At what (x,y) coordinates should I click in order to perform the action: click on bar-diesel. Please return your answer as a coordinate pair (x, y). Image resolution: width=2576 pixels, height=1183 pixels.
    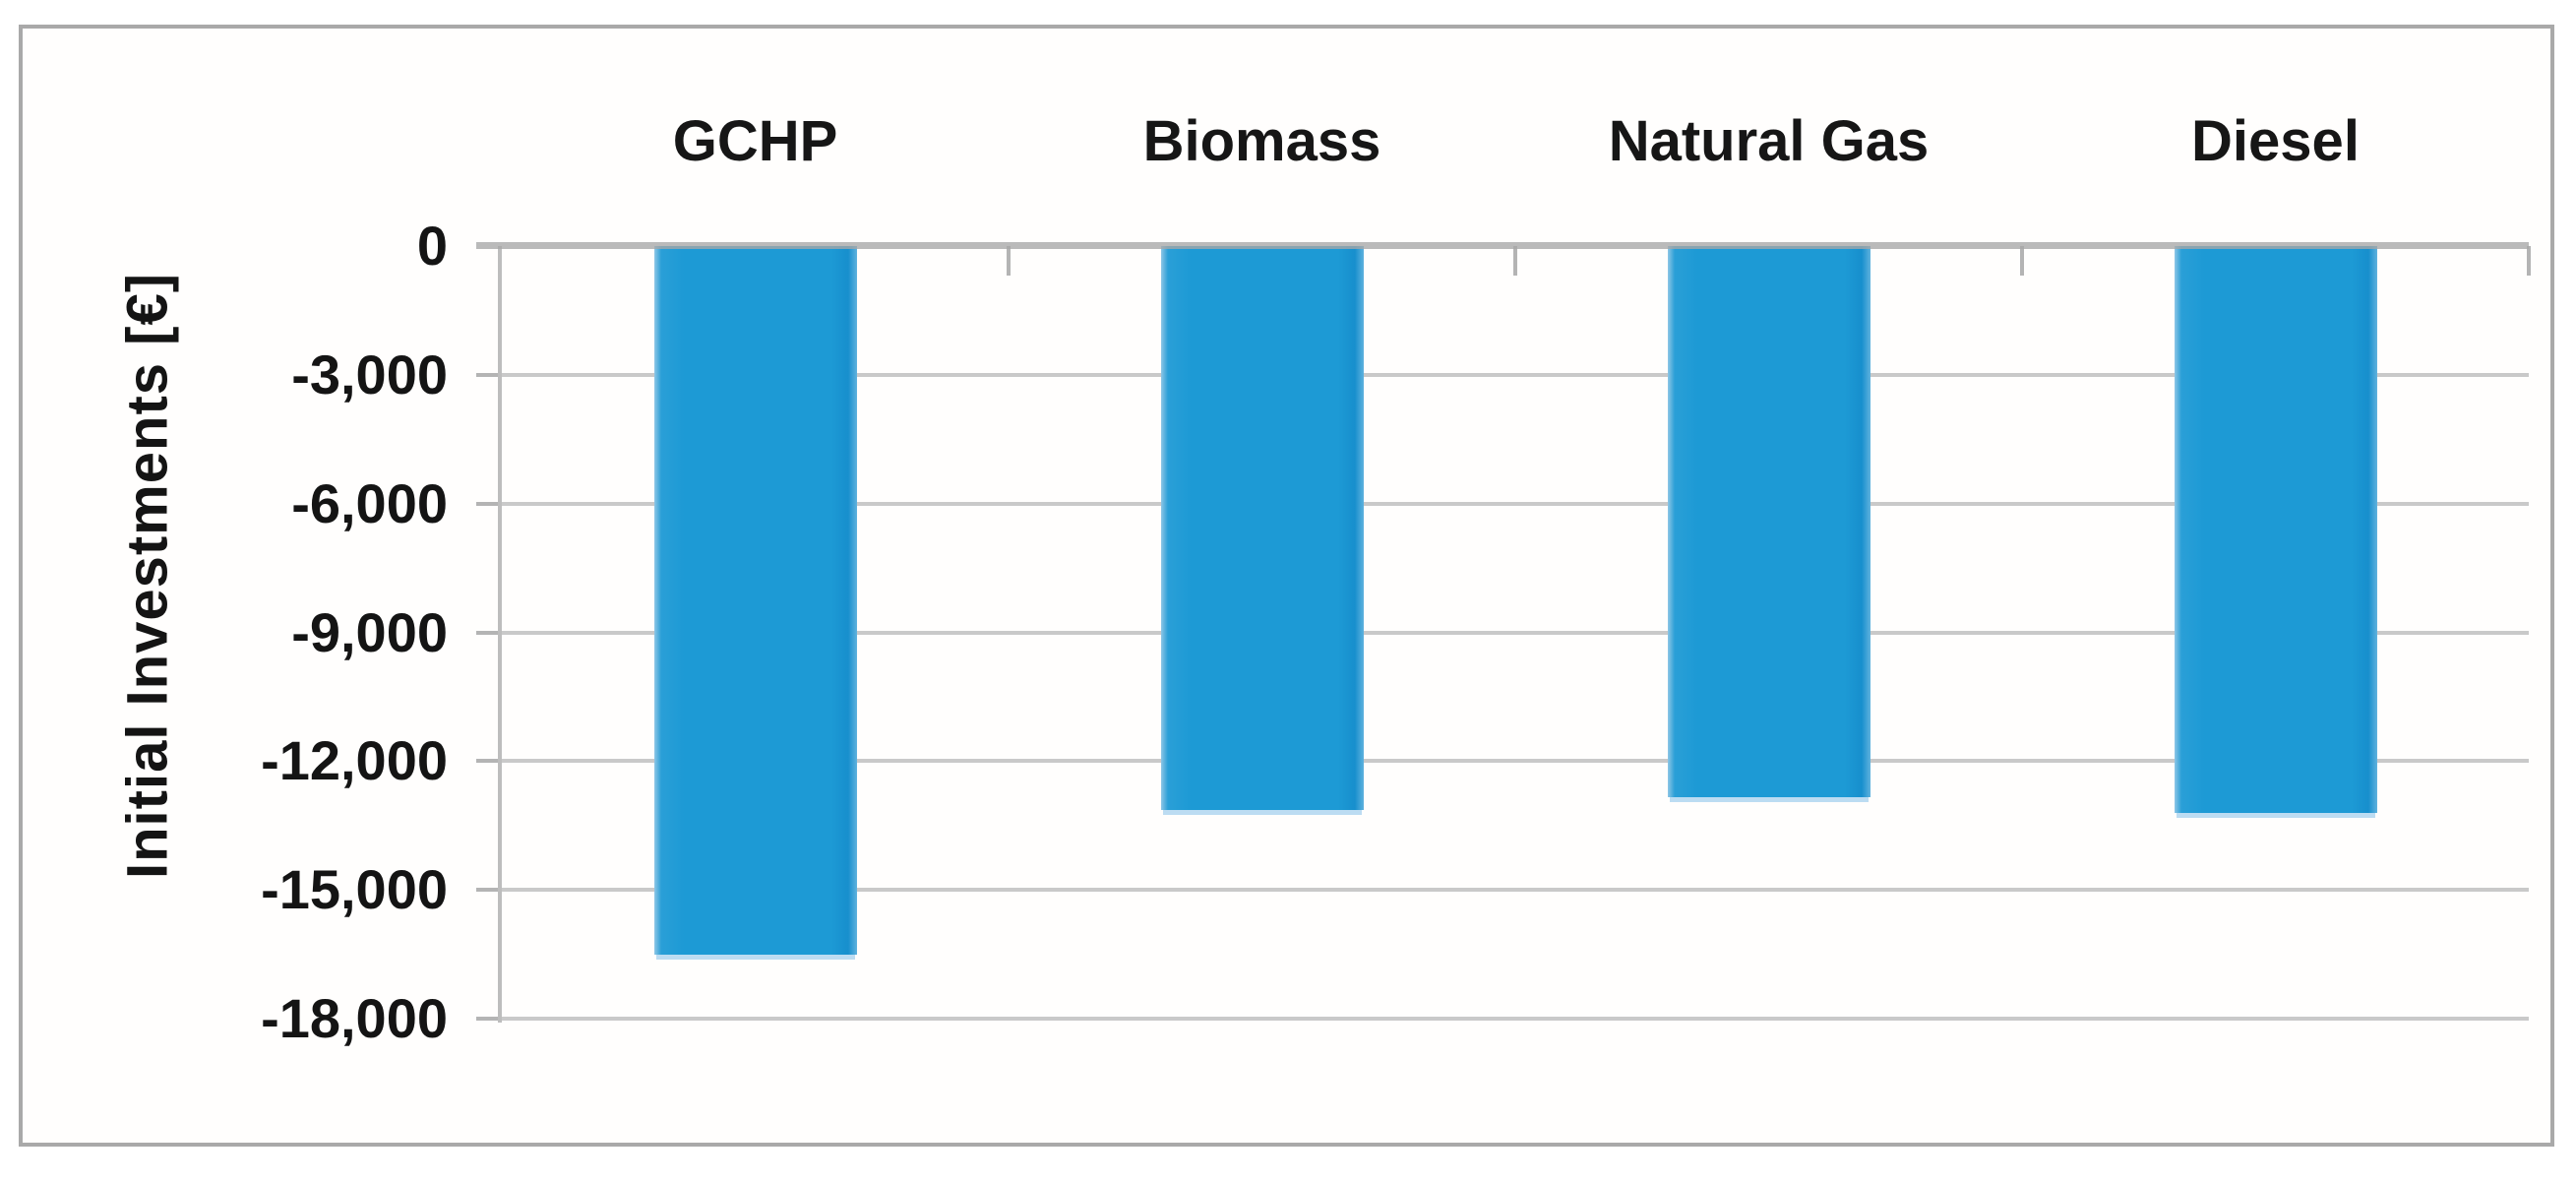
    Looking at the image, I should click on (2275, 529).